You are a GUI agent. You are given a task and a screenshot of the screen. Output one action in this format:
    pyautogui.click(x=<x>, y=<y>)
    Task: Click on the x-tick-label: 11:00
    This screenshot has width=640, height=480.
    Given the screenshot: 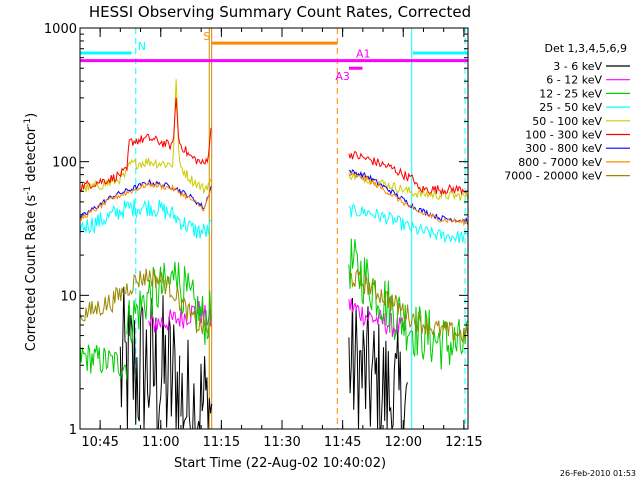 What is the action you would take?
    pyautogui.click(x=160, y=442)
    